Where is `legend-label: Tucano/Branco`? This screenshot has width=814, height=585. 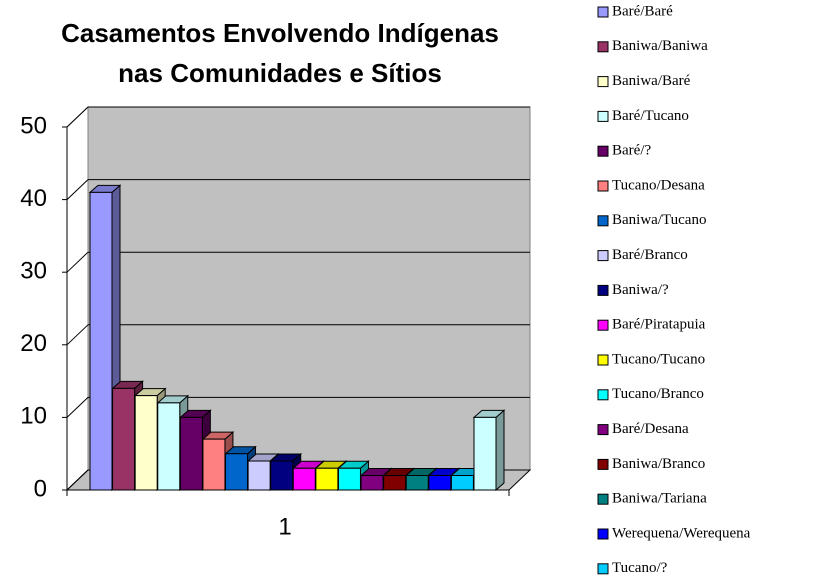 legend-label: Tucano/Branco is located at coordinates (658, 394).